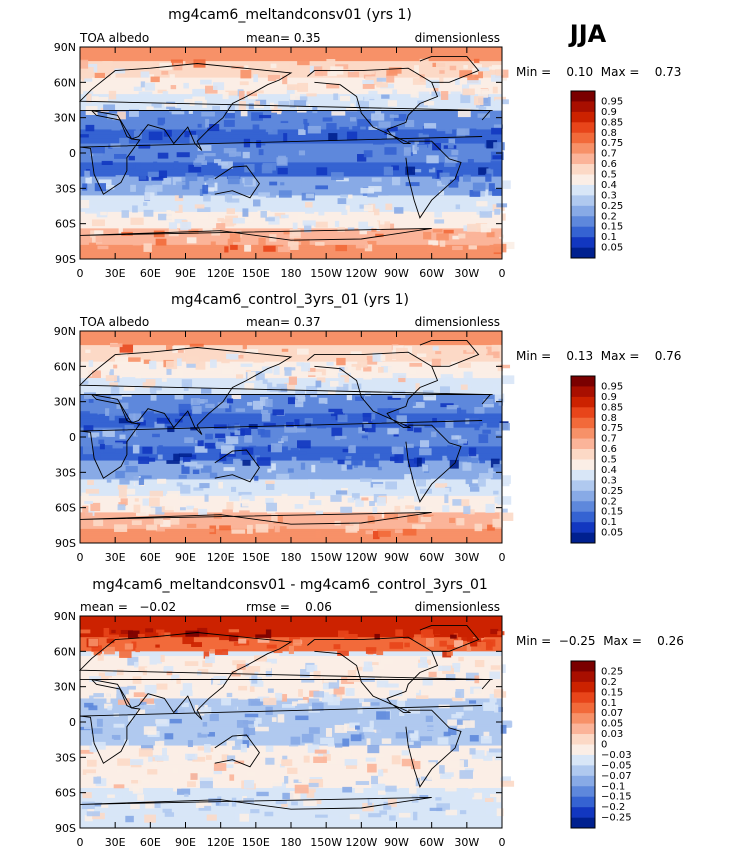 This screenshot has width=732, height=858. I want to click on colorbar-label: 0, so click(604, 745).